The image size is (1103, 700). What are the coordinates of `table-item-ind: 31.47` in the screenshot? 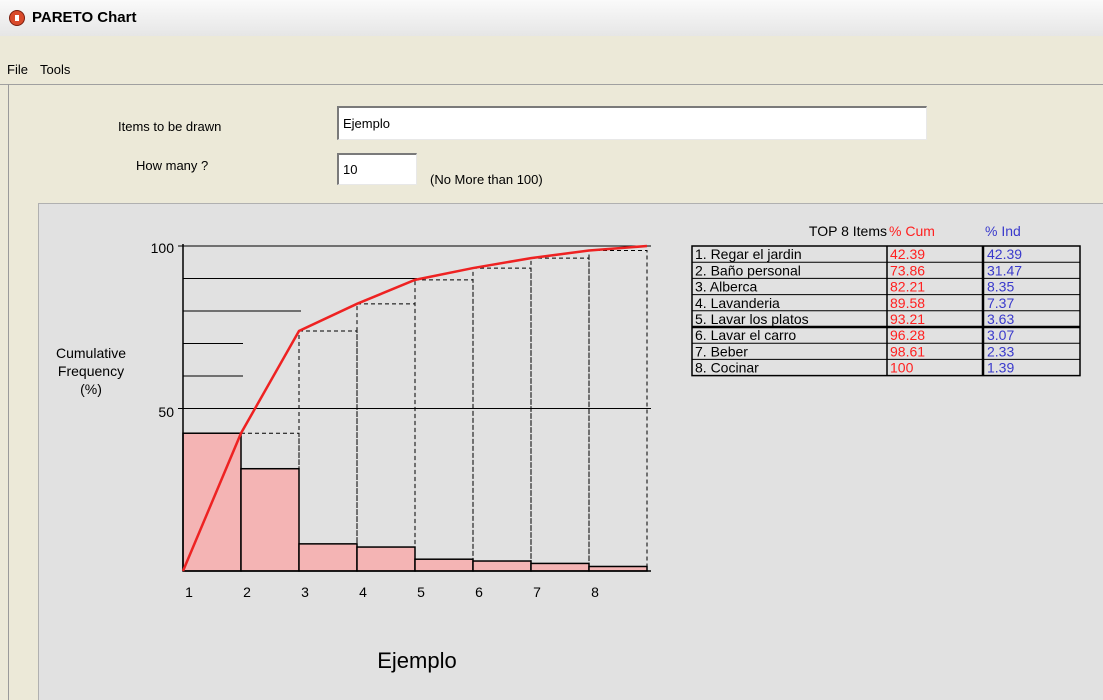 It's located at (1004, 270).